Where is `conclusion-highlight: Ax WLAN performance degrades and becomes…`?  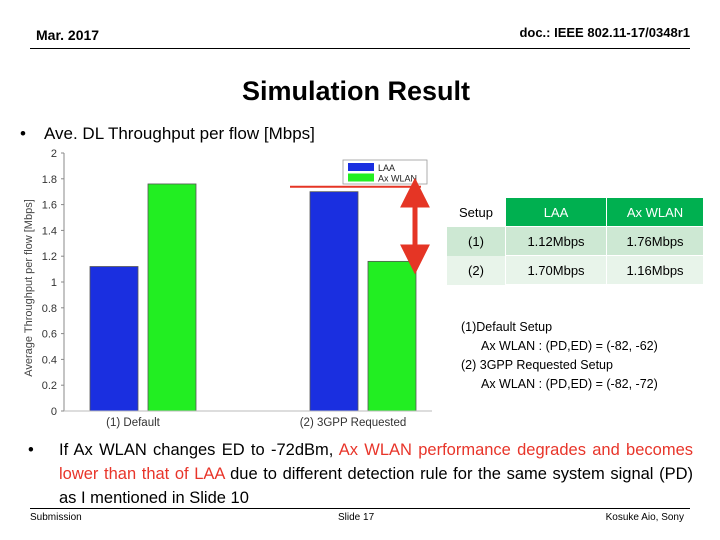
conclusion-highlight: Ax WLAN performance degrades and becomes… is located at coordinates (376, 462).